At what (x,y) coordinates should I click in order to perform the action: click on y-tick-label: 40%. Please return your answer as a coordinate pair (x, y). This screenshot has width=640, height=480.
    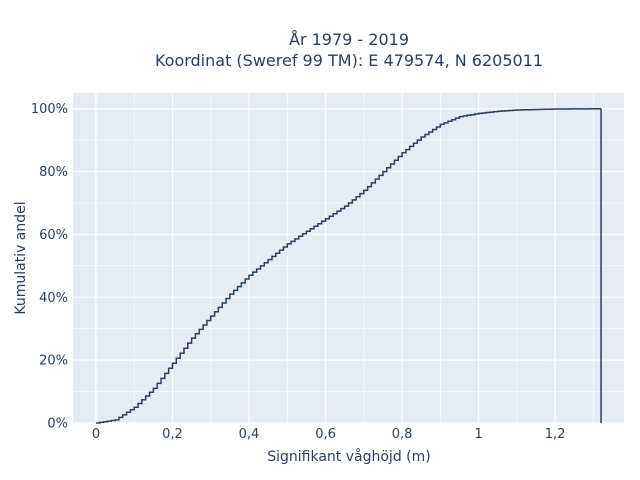
    Looking at the image, I should click on (53, 298).